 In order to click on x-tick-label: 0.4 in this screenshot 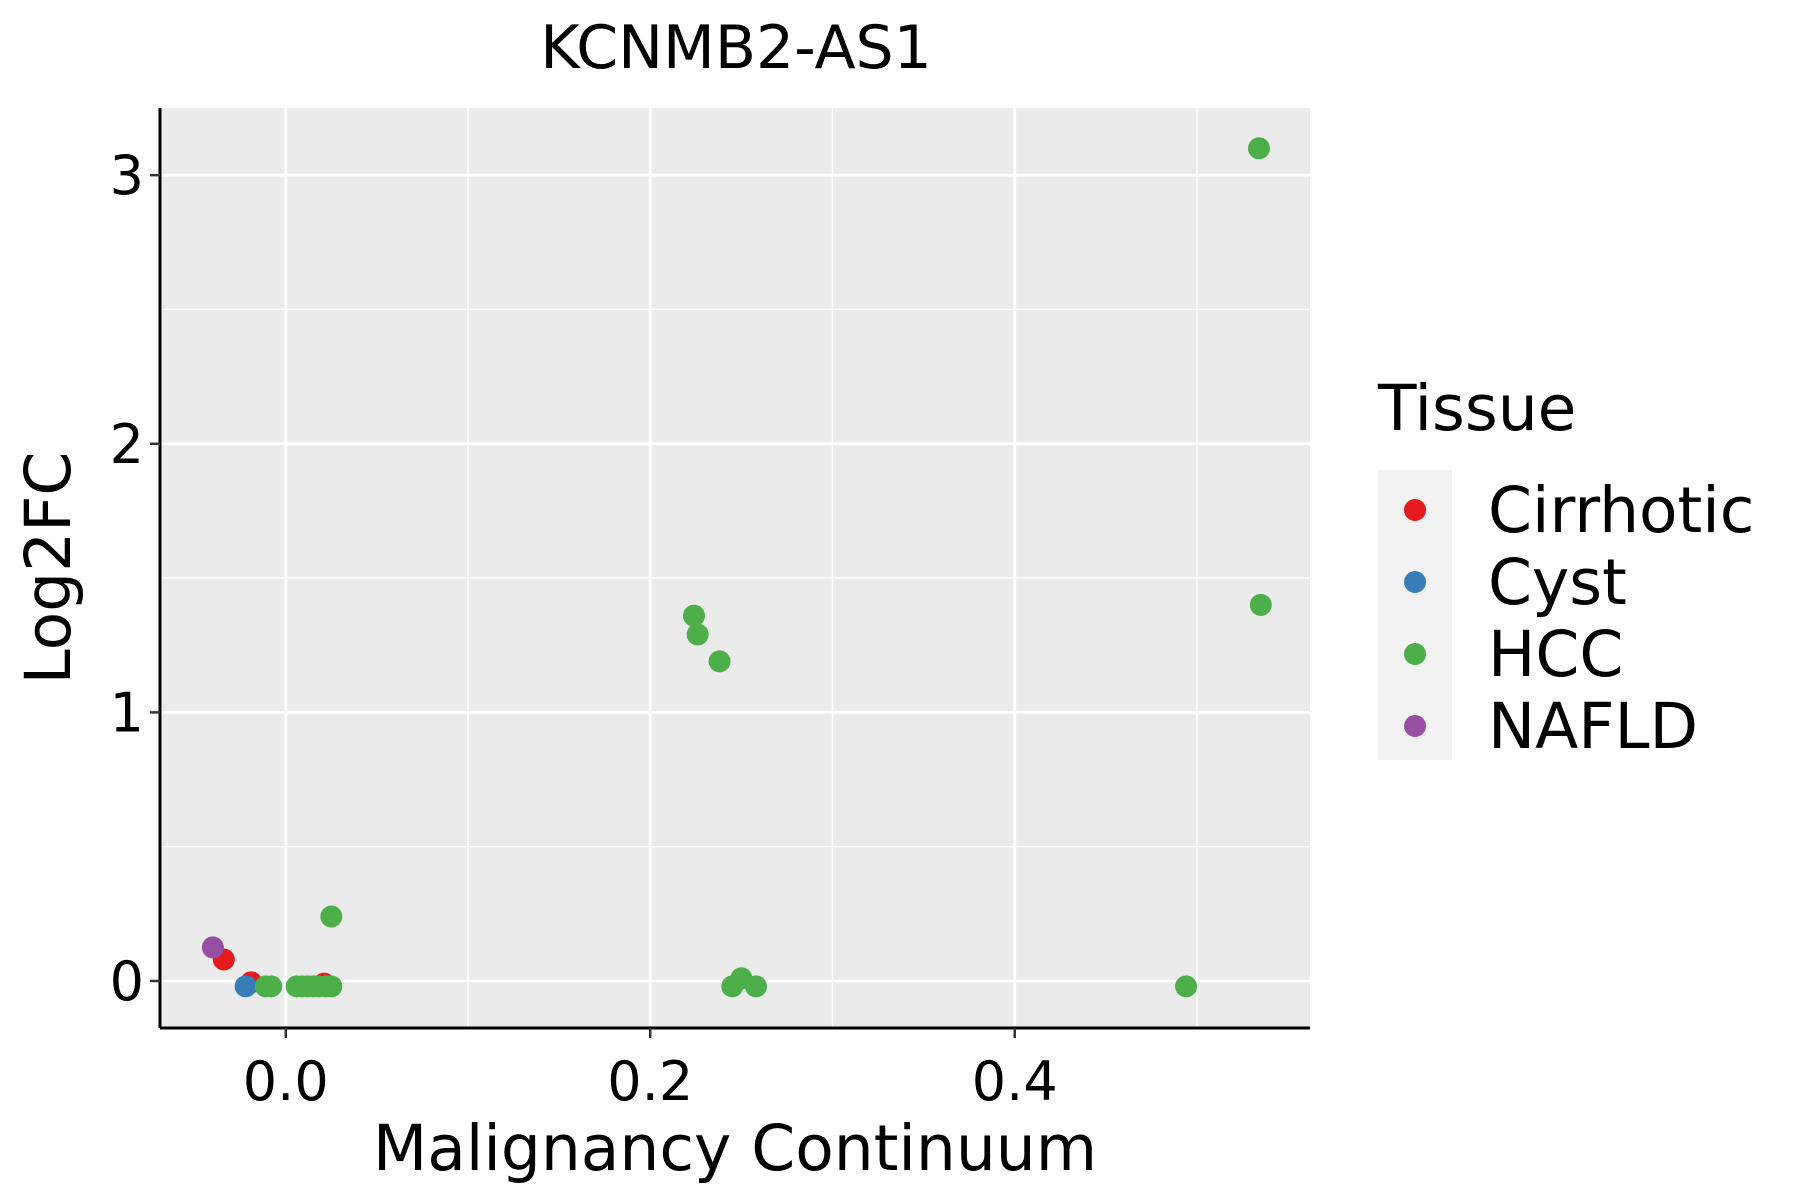, I will do `click(1015, 1081)`.